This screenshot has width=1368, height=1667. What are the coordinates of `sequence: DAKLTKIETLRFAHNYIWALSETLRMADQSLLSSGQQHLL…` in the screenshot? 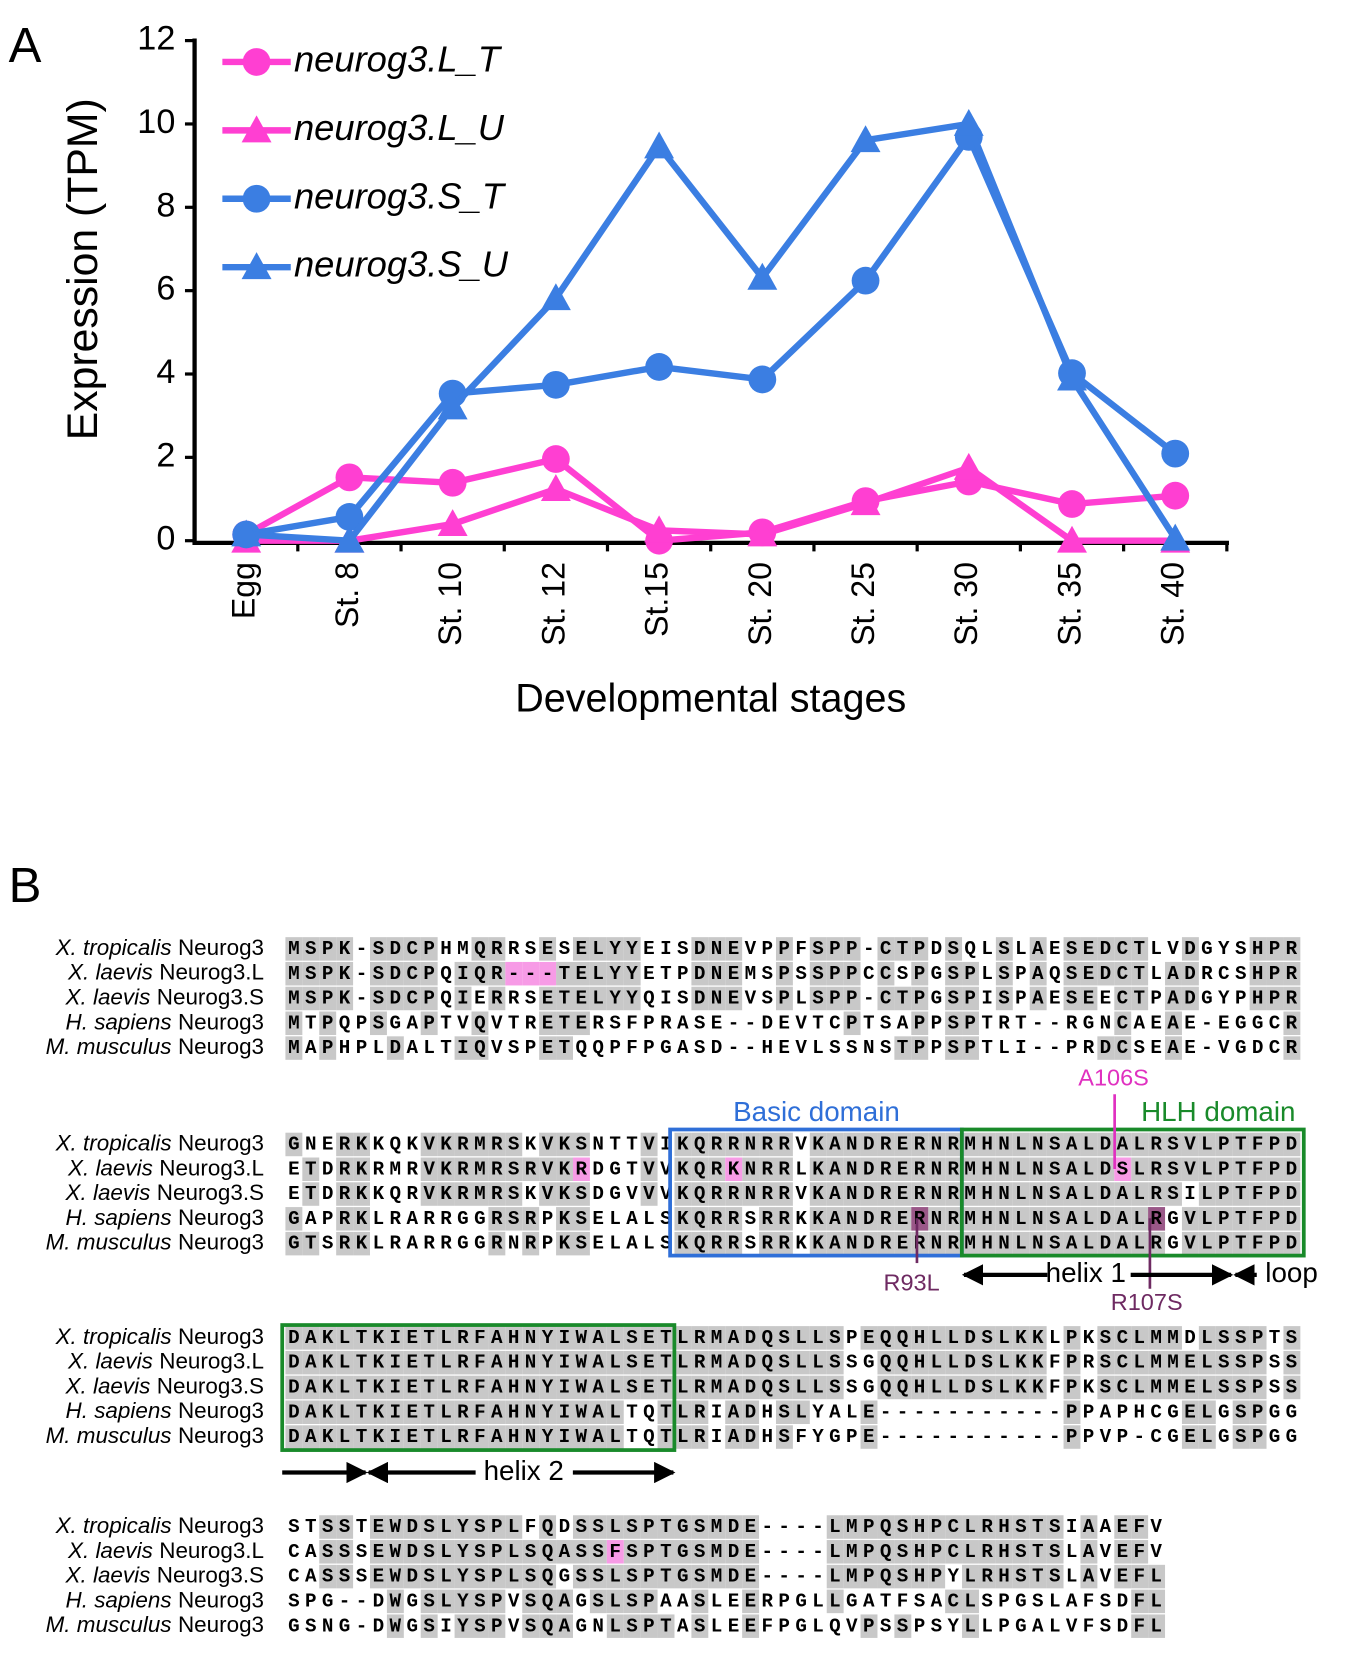 It's located at (795, 1388).